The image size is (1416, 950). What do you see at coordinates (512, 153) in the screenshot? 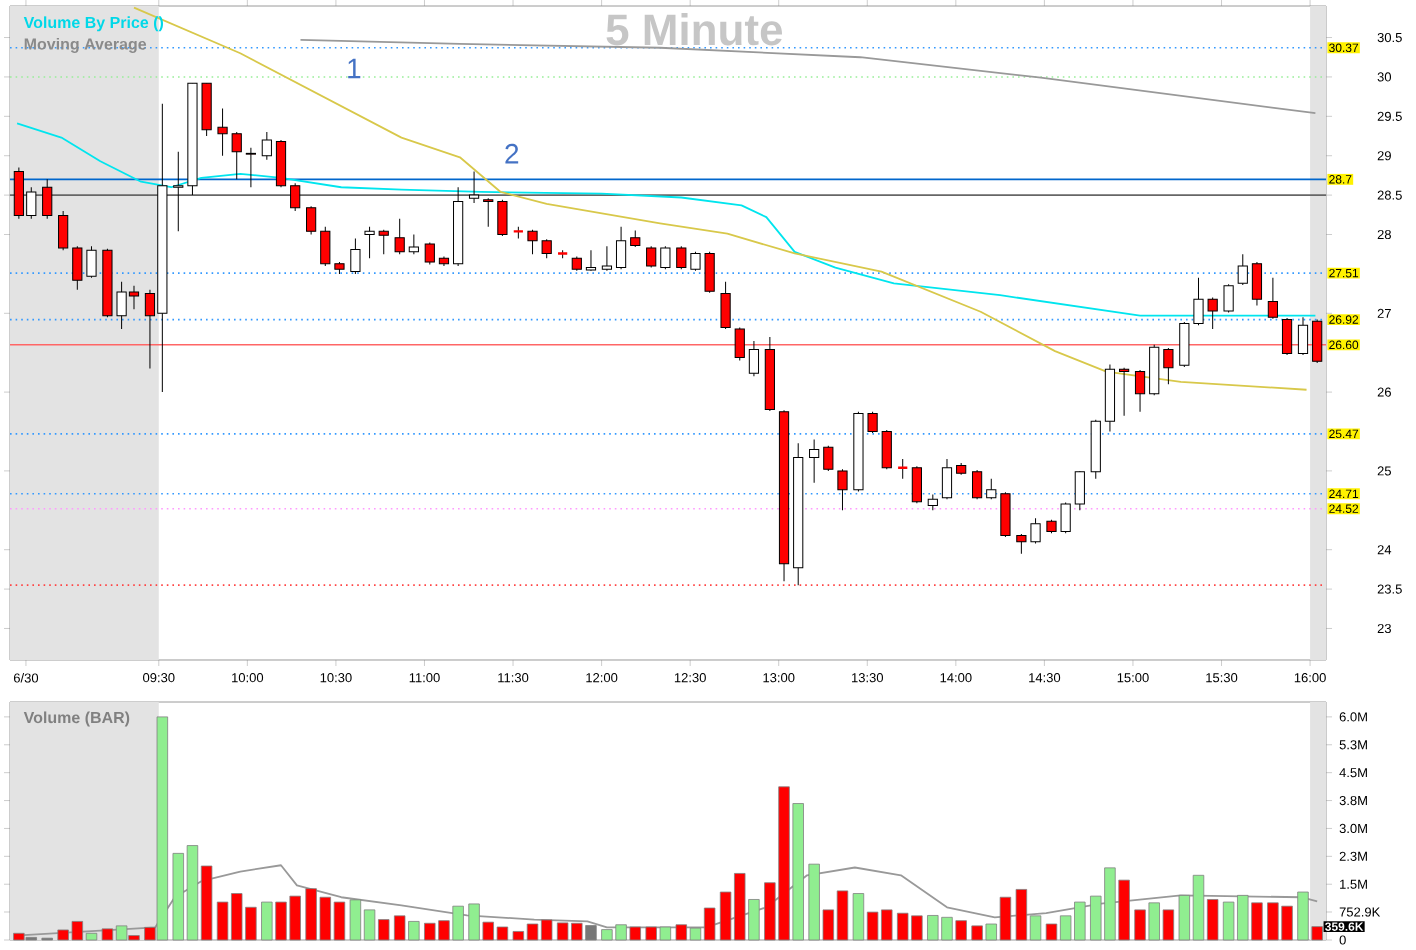
I see `annotation: 2` at bounding box center [512, 153].